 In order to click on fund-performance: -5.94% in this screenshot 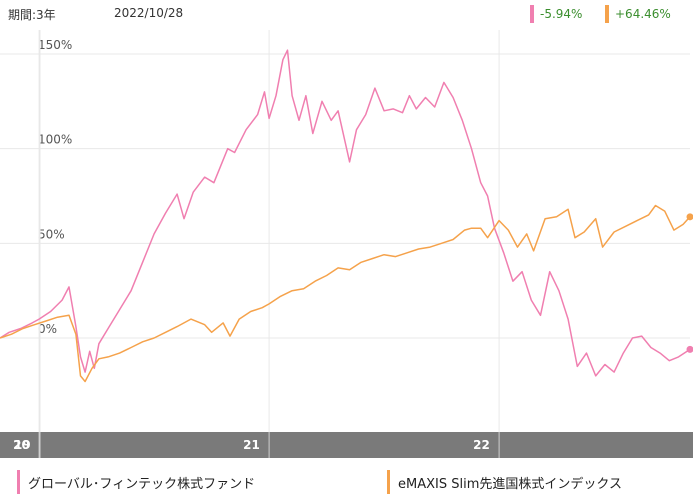, I will do `click(556, 14)`.